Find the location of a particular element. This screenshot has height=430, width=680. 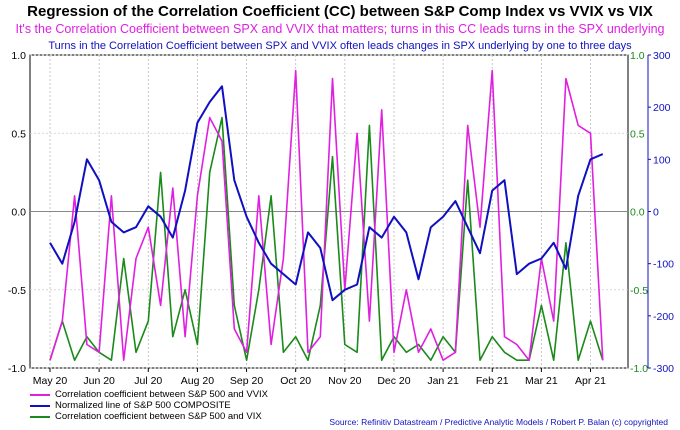

legend-swatch-vvix is located at coordinates (40, 394).